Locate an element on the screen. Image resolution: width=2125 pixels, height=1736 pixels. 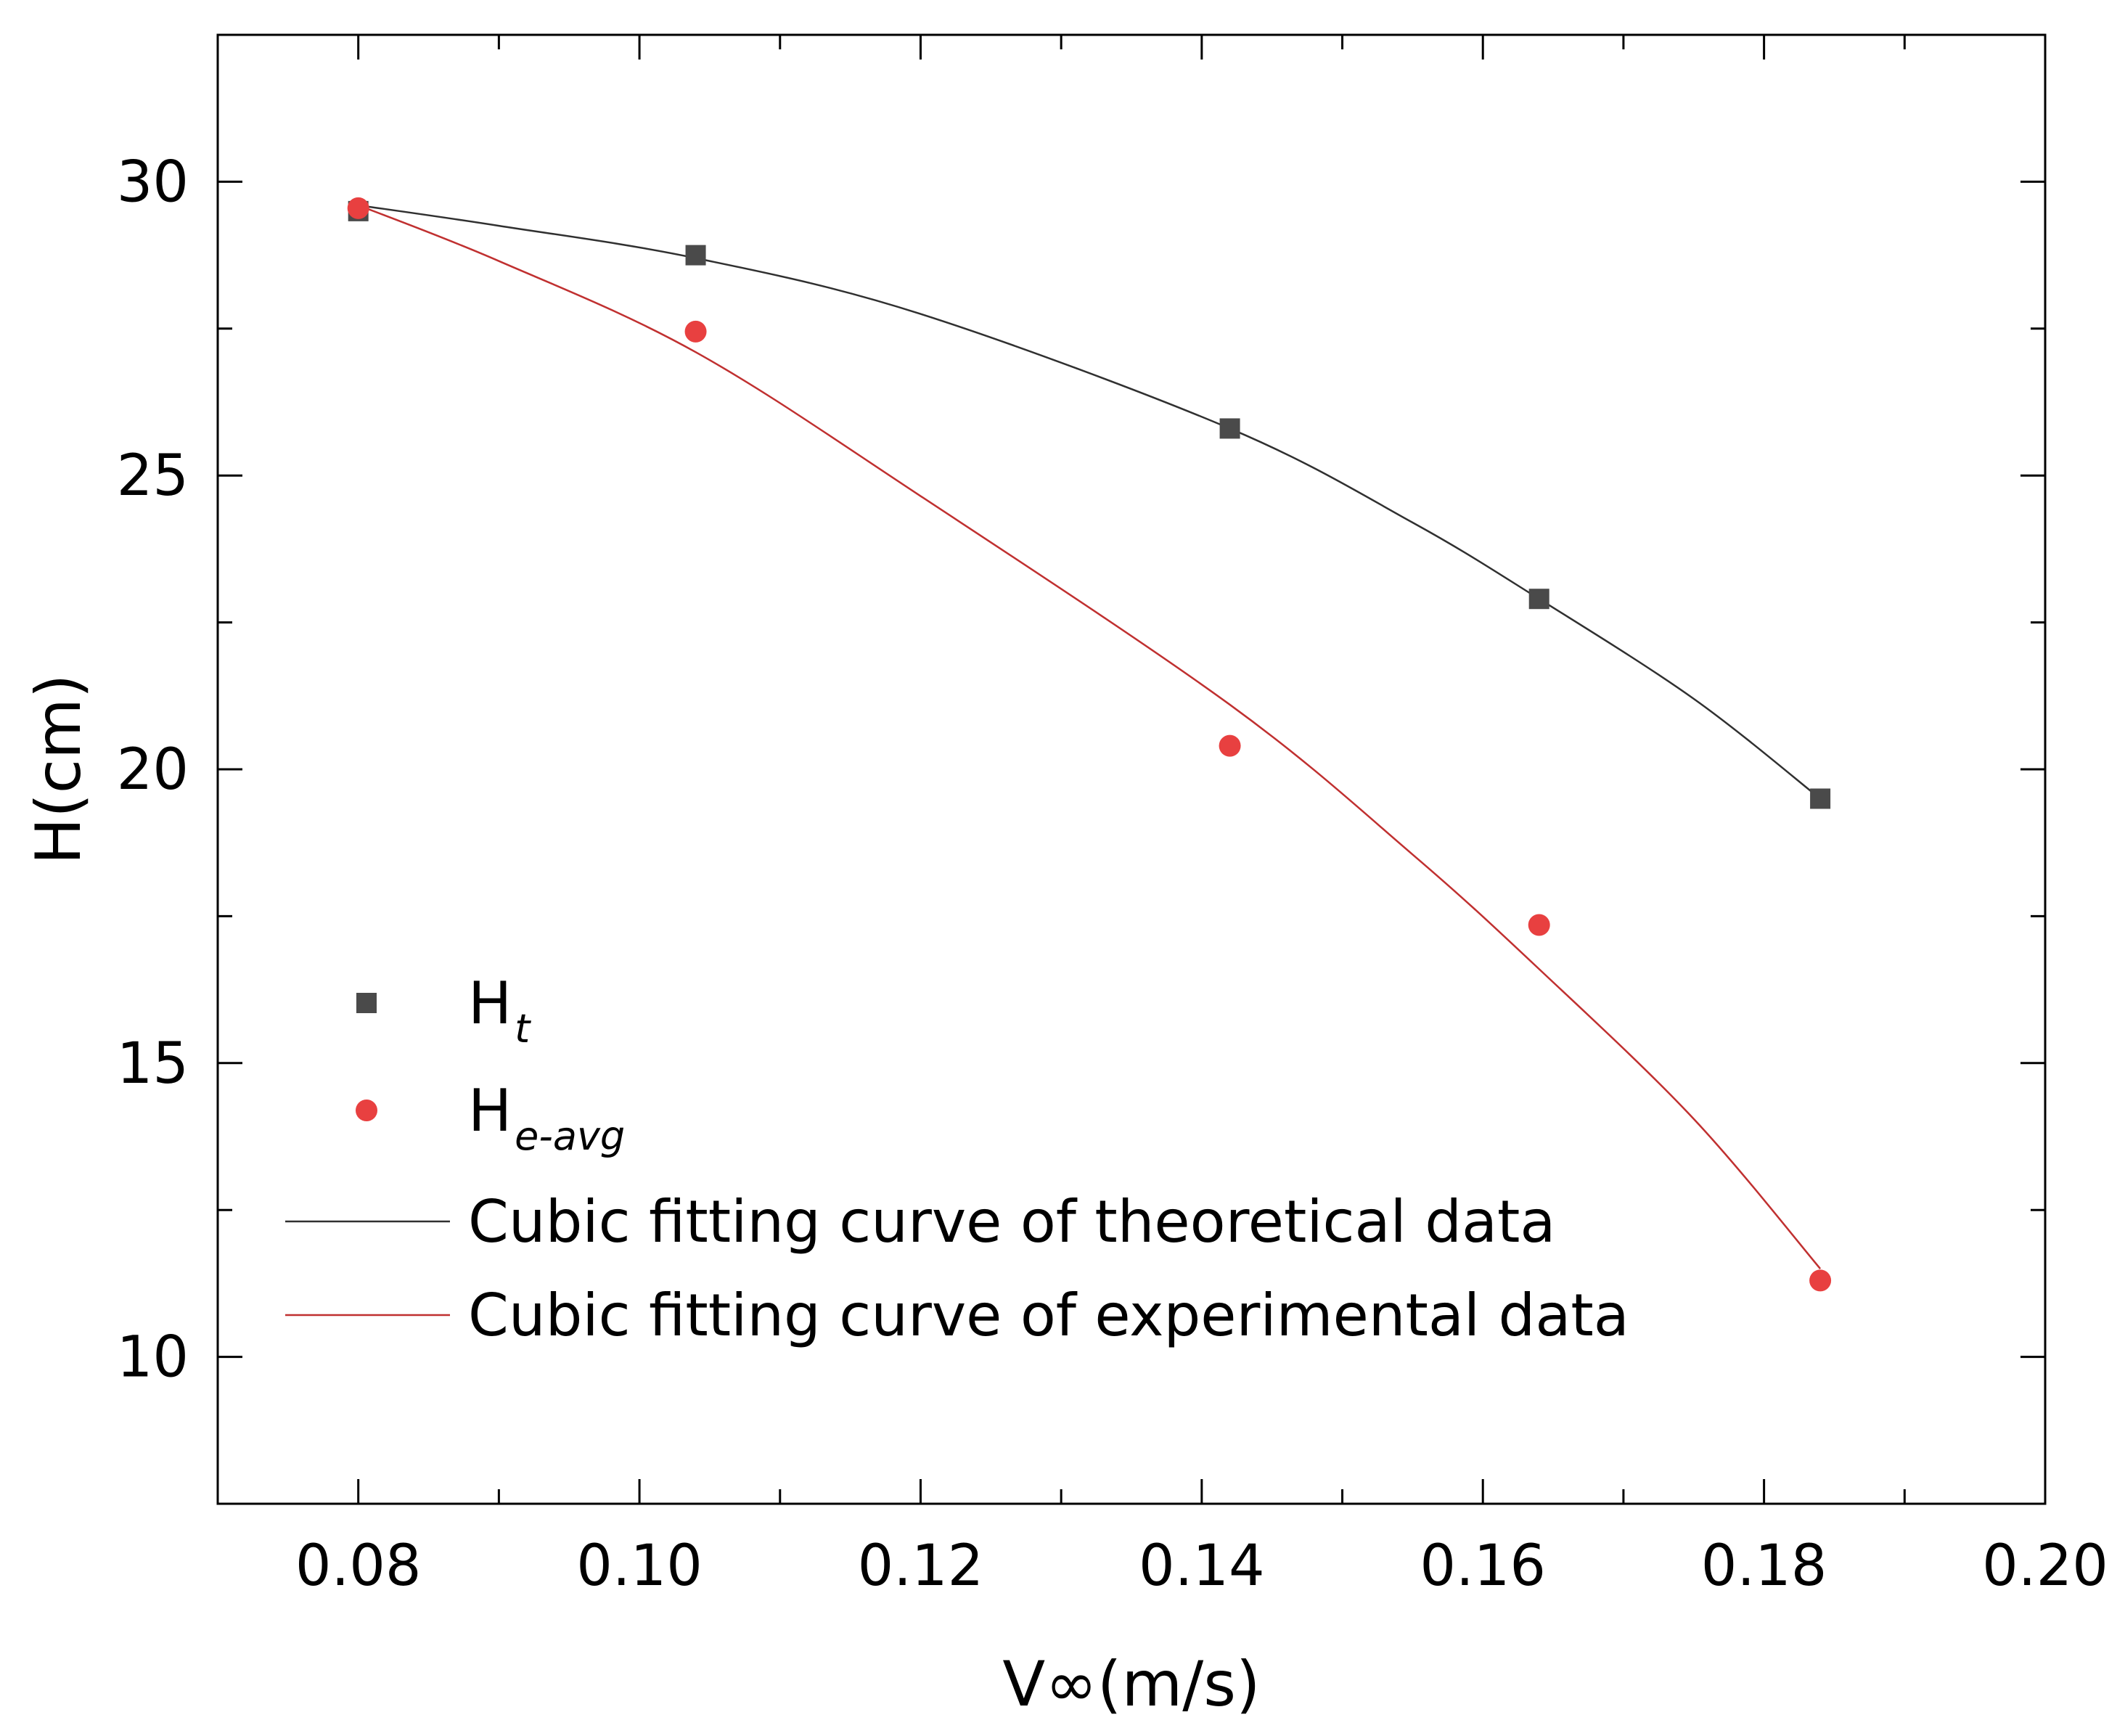
y-tick-label: 15 is located at coordinates (153, 1064).